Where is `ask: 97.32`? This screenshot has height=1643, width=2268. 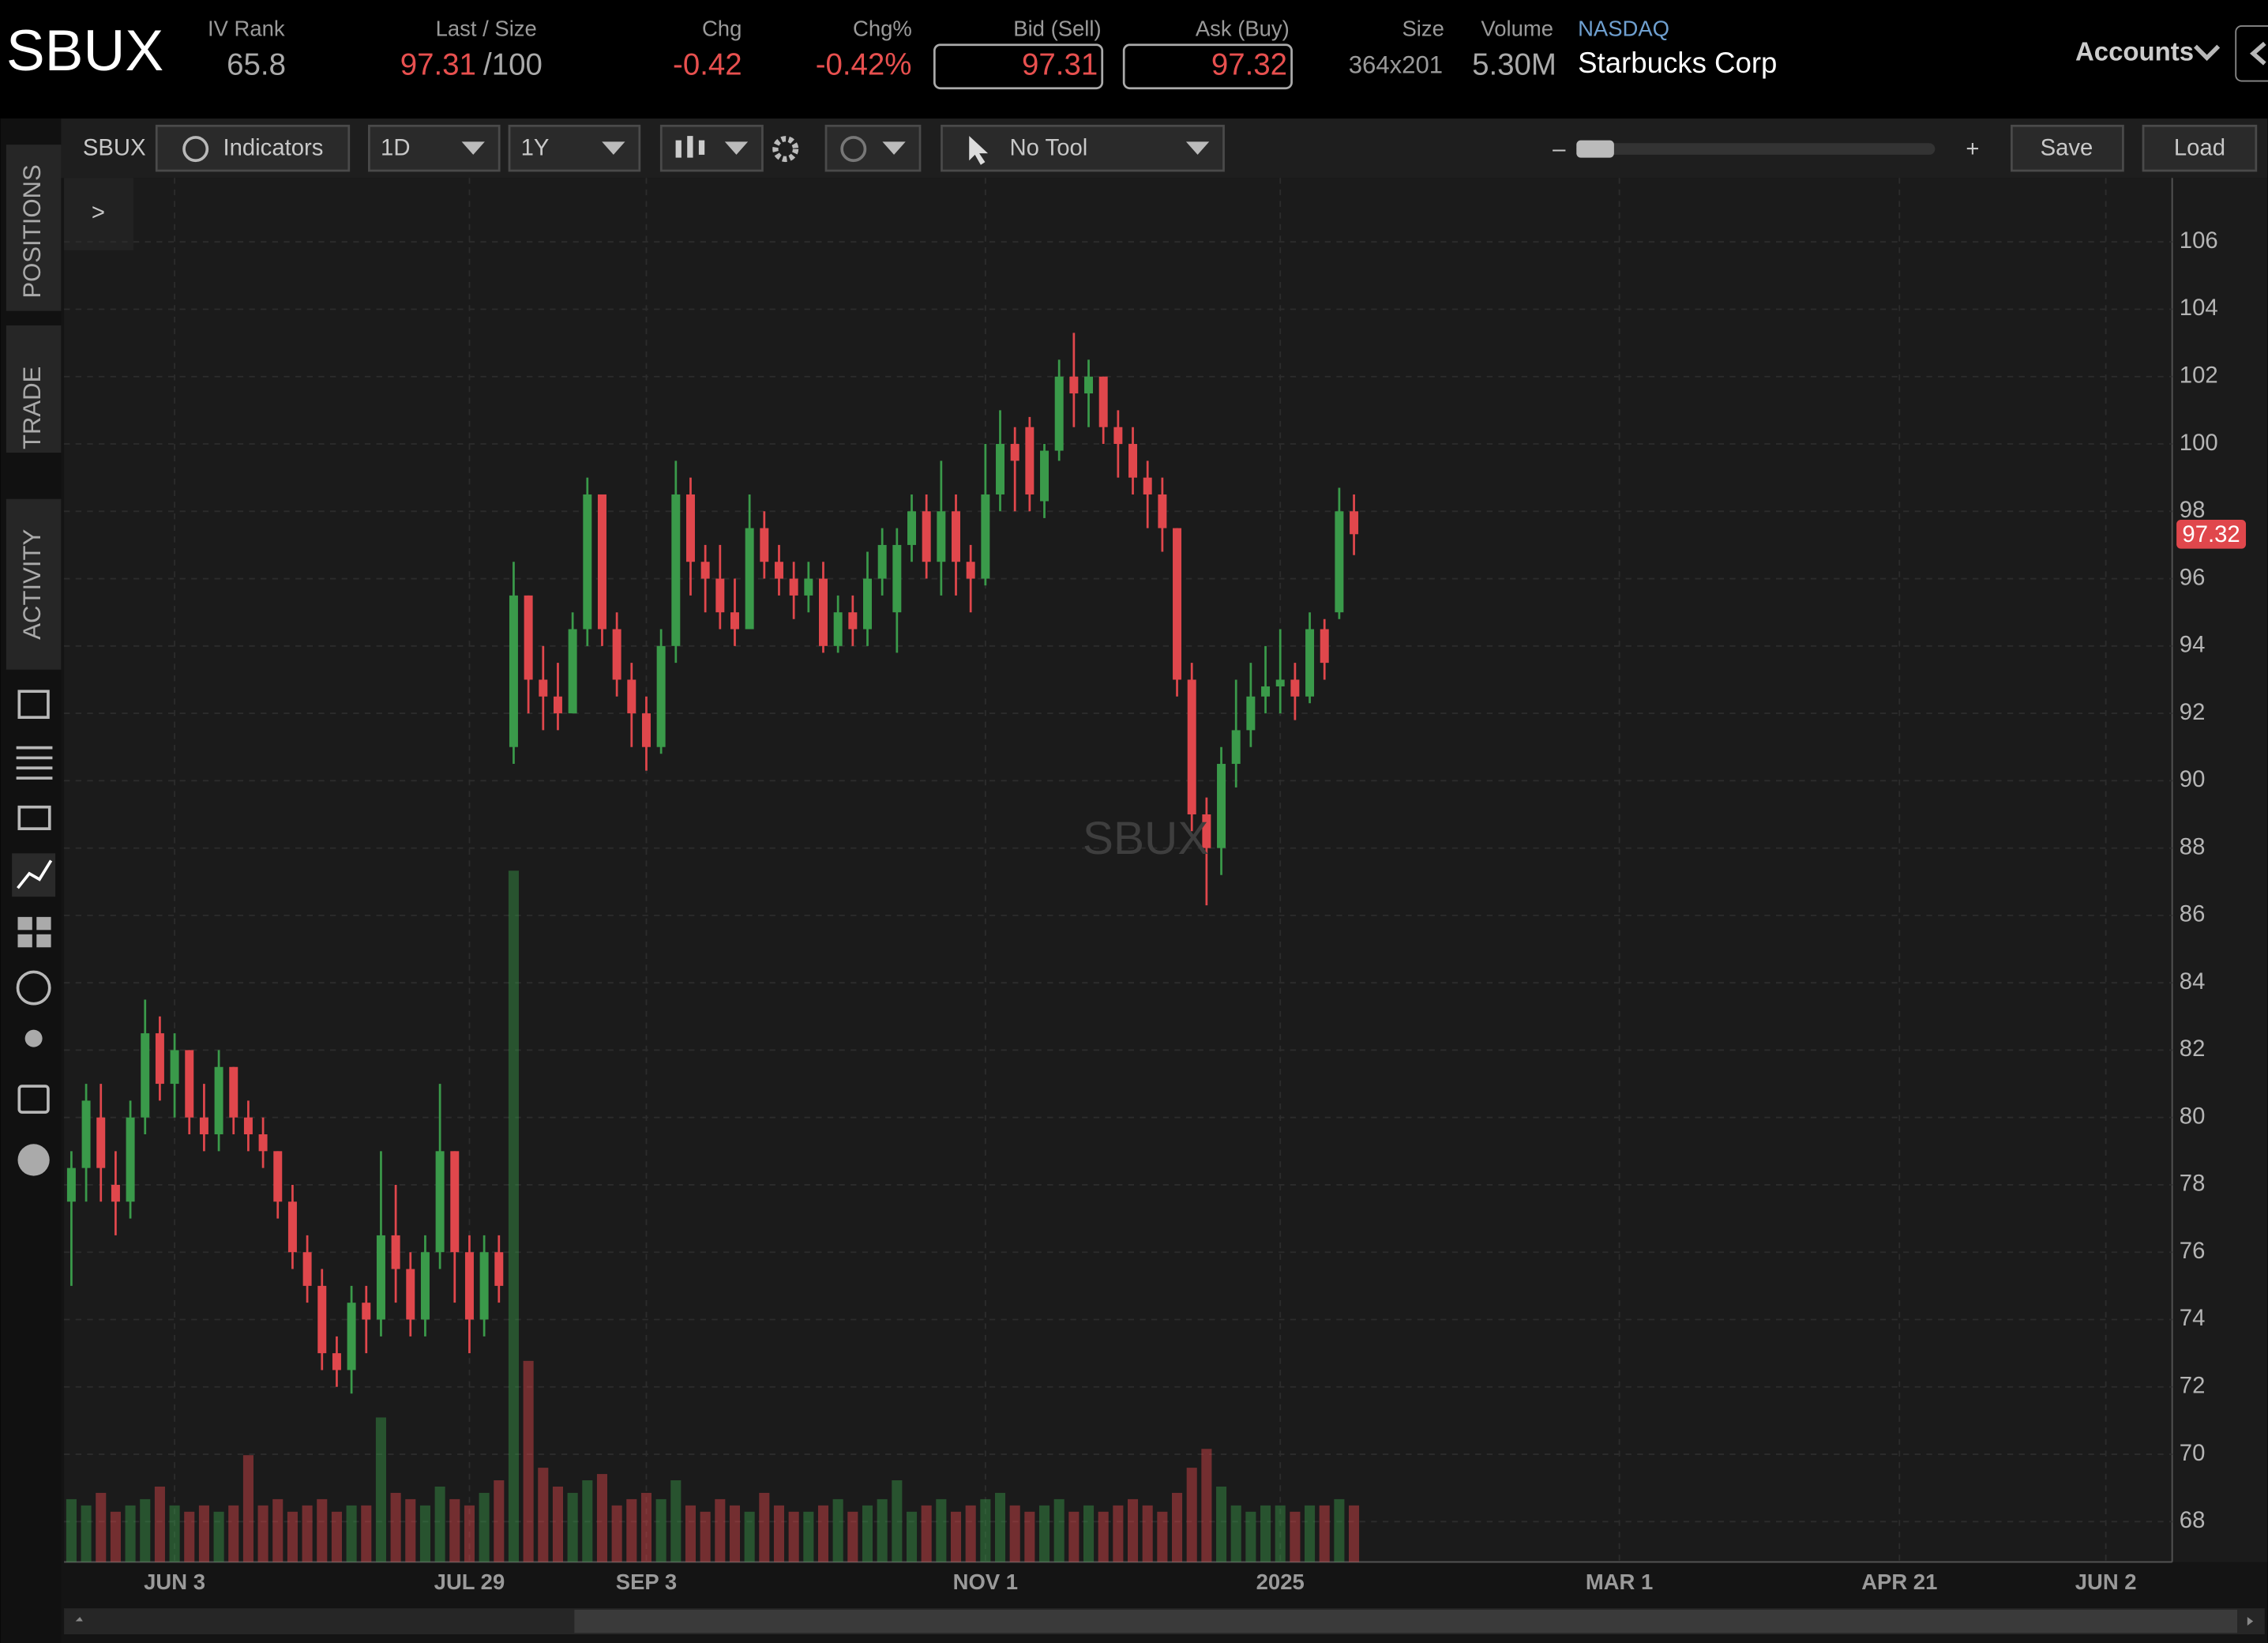
ask: 97.32 is located at coordinates (1249, 64).